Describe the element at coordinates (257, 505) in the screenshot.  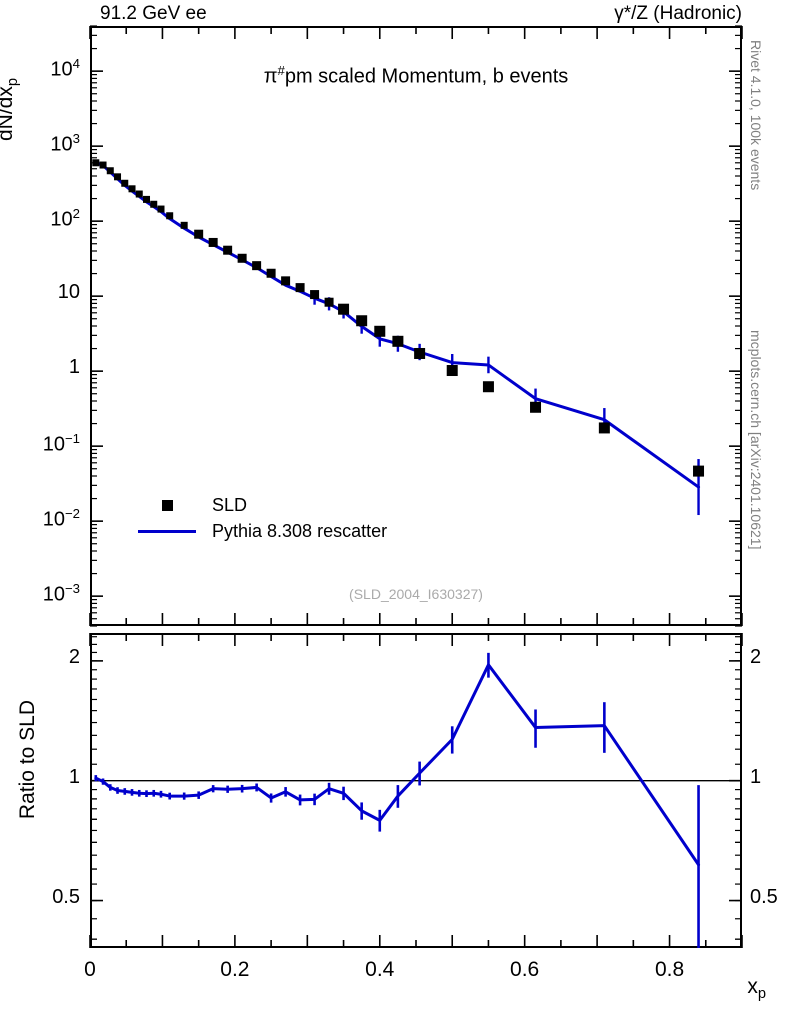
I see `legend-item-sld: SLD` at that location.